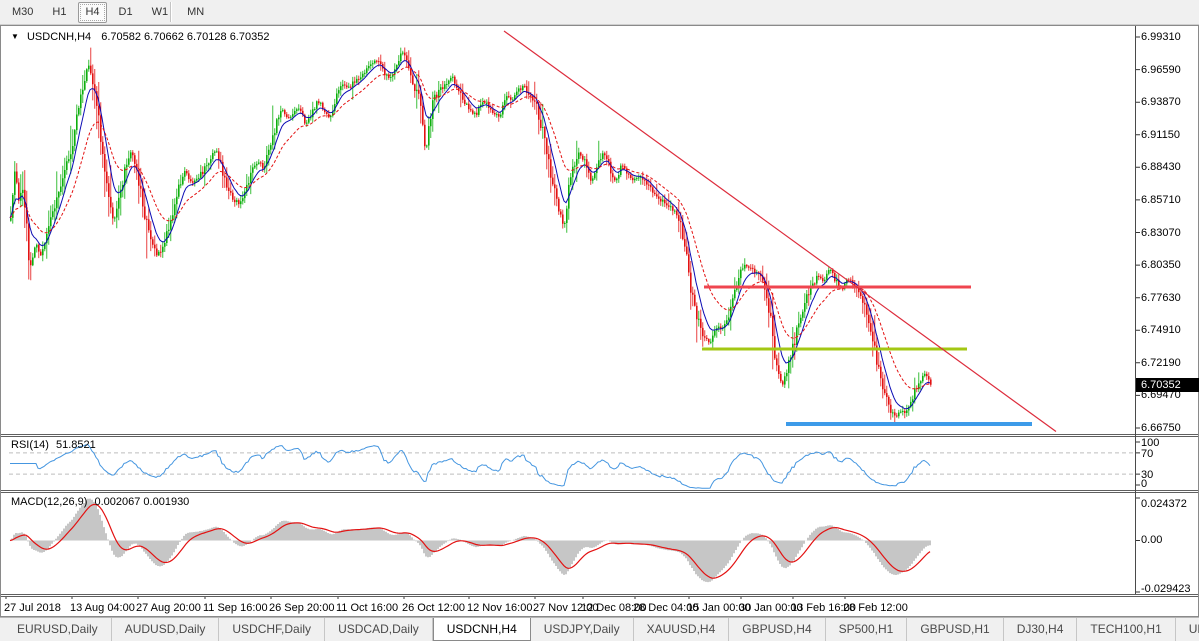 Image resolution: width=1199 pixels, height=641 pixels. I want to click on time-tick-label: 27 Nov 12:00, so click(566, 608).